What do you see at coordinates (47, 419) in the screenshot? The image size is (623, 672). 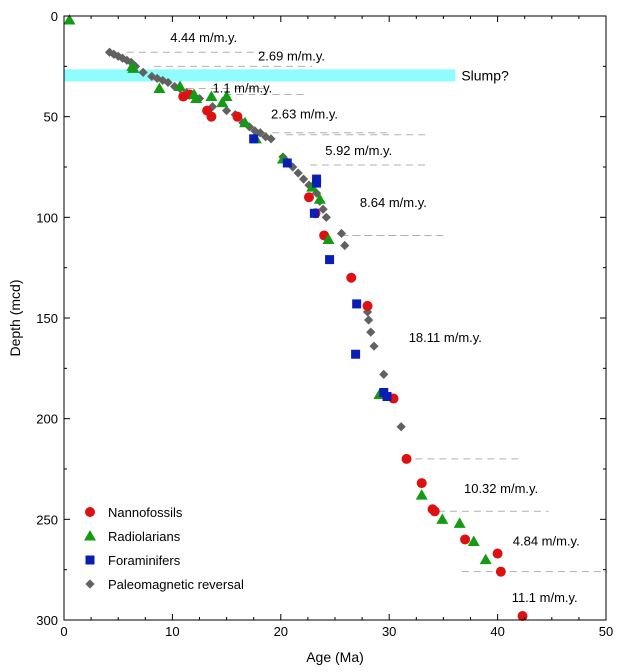 I see `y-tick-label: 200` at bounding box center [47, 419].